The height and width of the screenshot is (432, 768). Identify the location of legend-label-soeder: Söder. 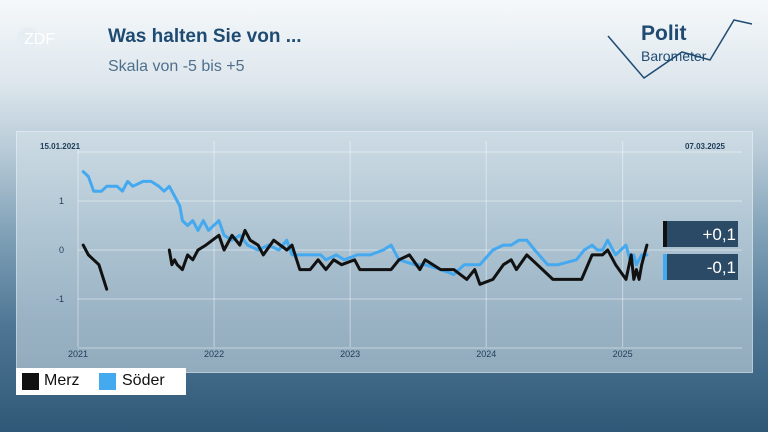
(143, 380).